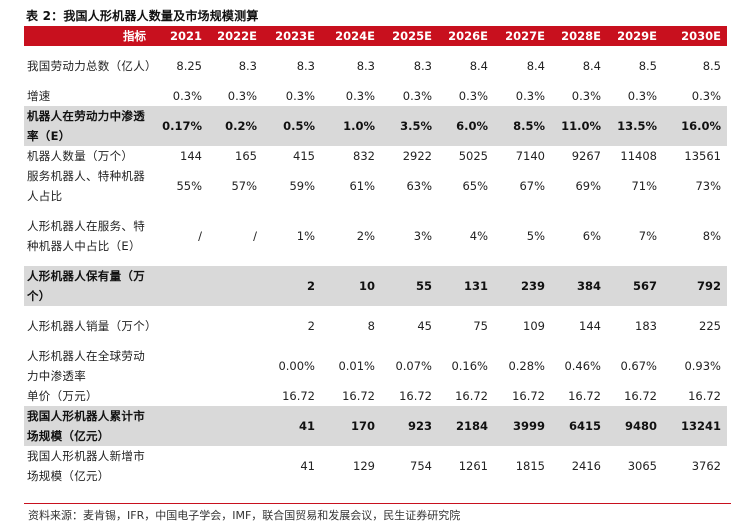 The height and width of the screenshot is (528, 747). What do you see at coordinates (362, 426) in the screenshot?
I see `table-cell: 170` at bounding box center [362, 426].